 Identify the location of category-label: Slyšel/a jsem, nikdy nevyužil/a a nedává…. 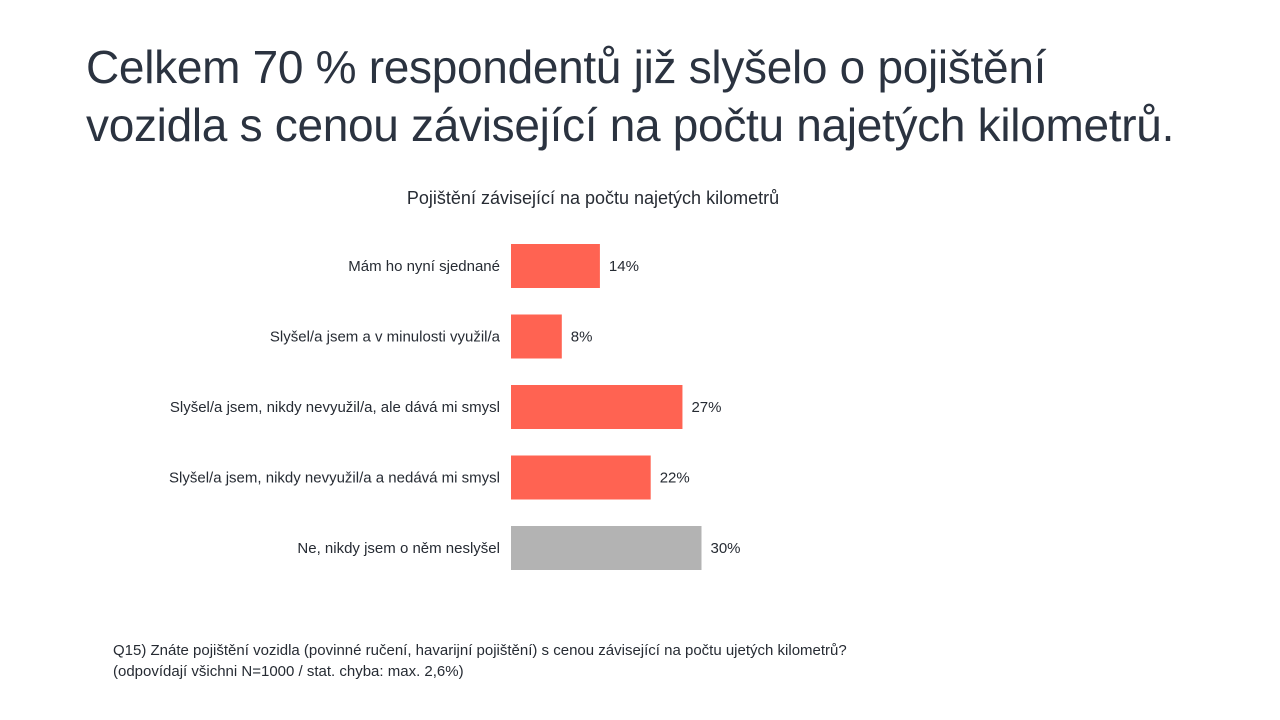
(334, 478).